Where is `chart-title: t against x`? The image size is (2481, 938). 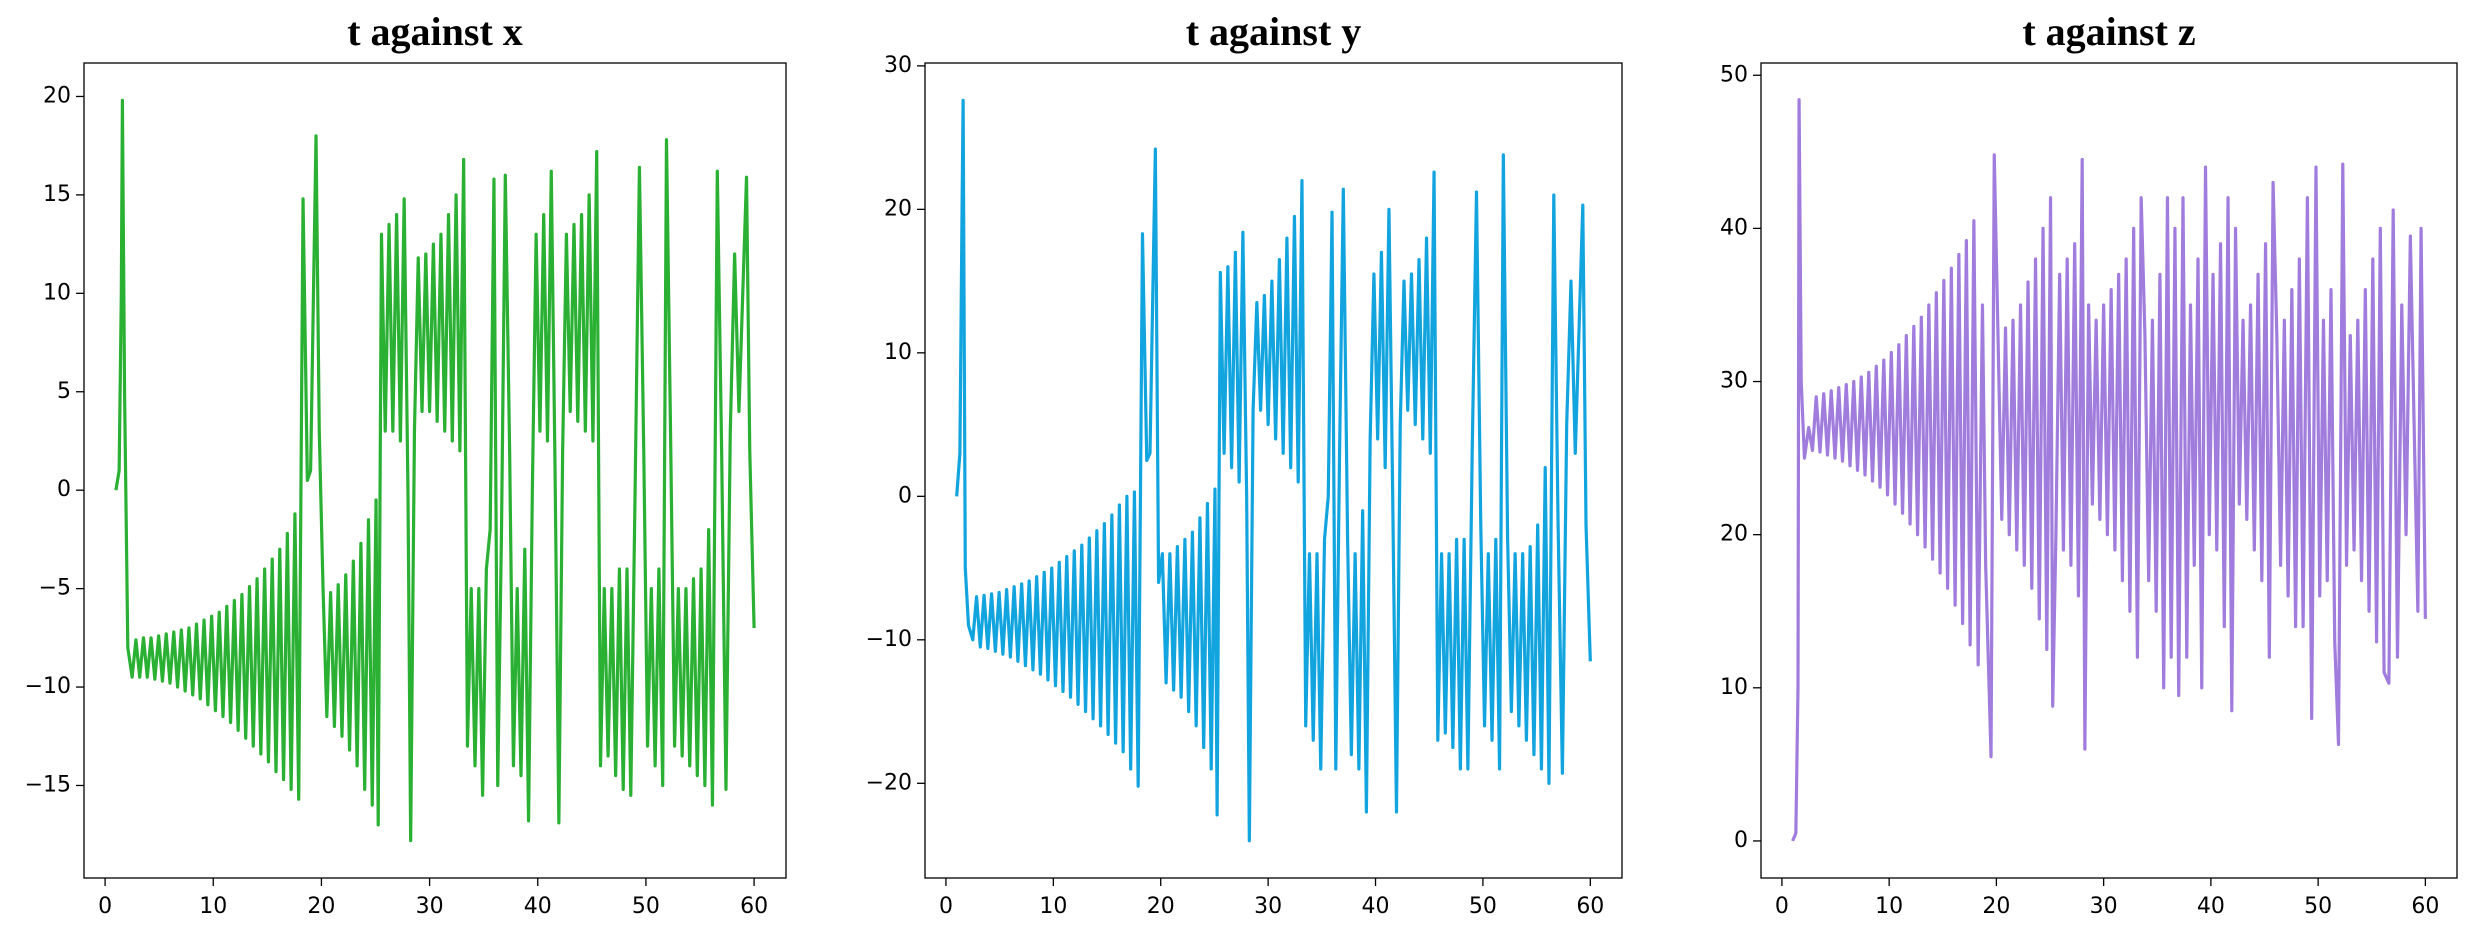
chart-title: t against x is located at coordinates (435, 31).